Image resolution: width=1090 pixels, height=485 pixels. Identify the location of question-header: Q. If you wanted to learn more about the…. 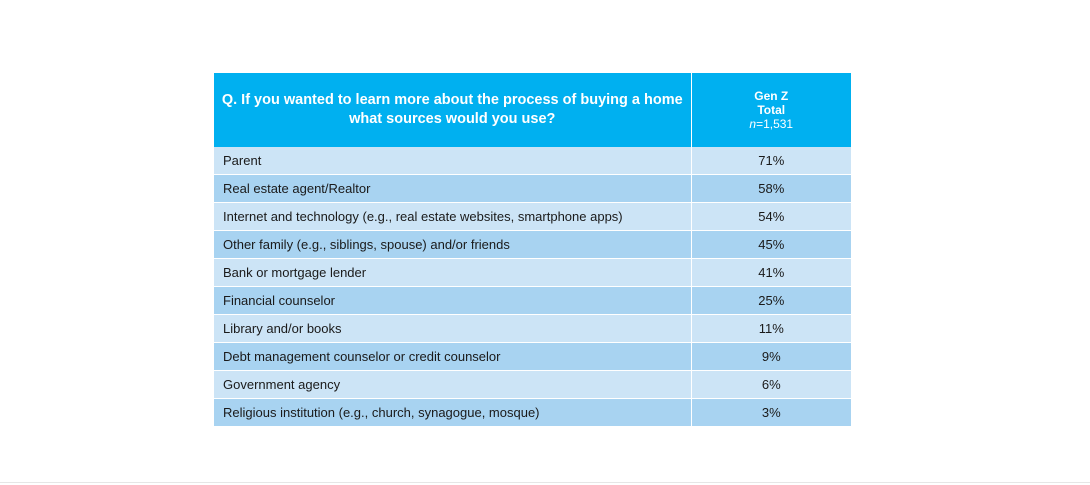
(453, 110).